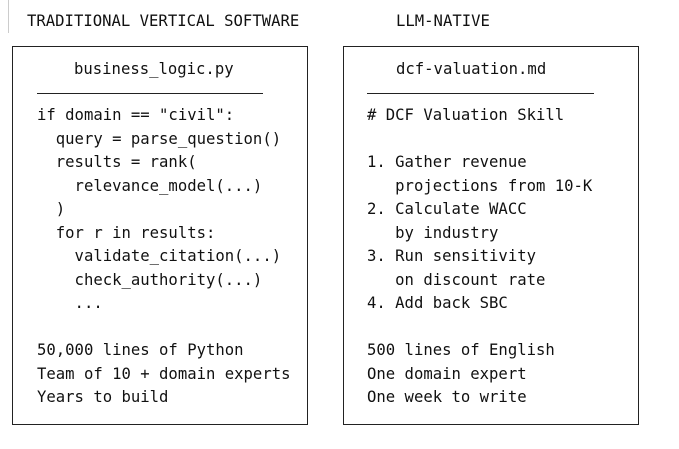 The image size is (679, 449). I want to click on left-content-line: validate_citation(...), so click(159, 256).